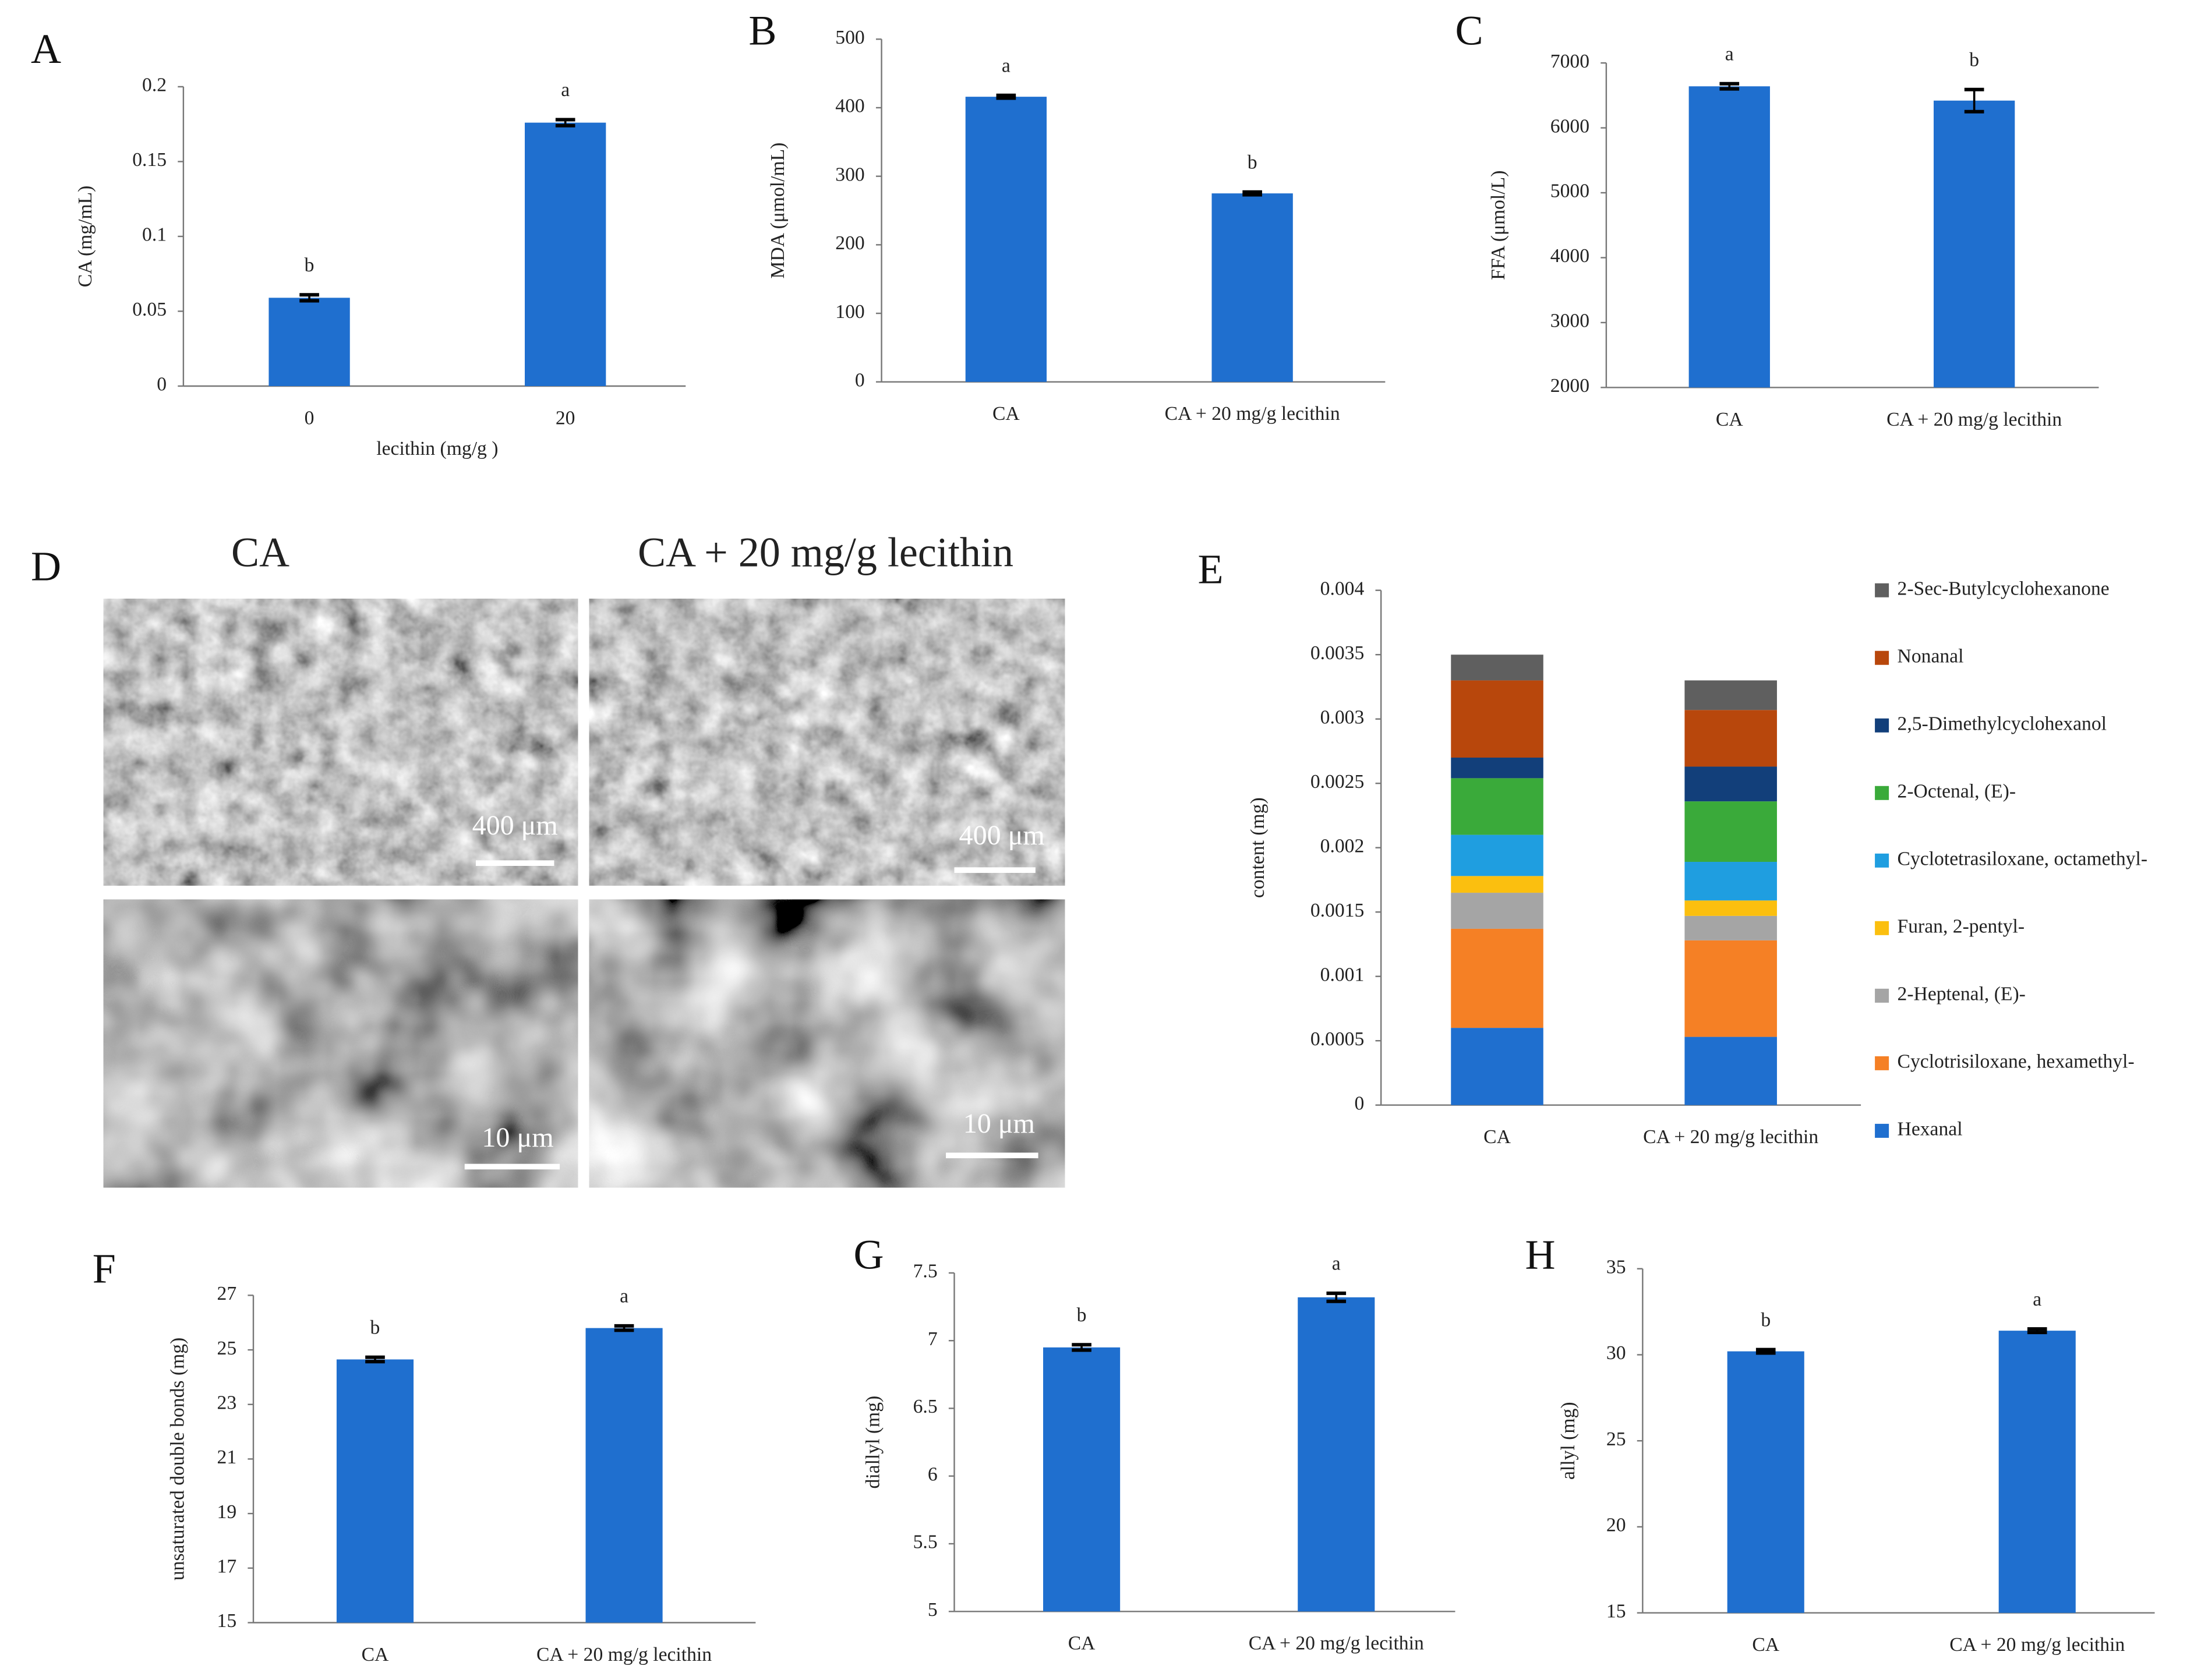 This screenshot has height=1680, width=2194. I want to click on y-tick-label: 15, so click(227, 1621).